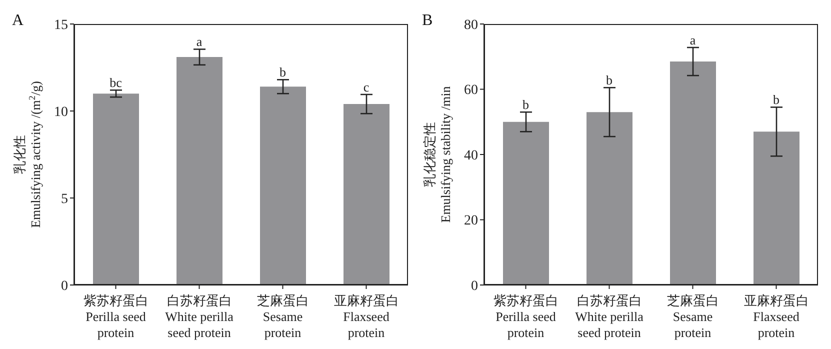 Image resolution: width=831 pixels, height=349 pixels. I want to click on y-tick-label: 60, so click(471, 90).